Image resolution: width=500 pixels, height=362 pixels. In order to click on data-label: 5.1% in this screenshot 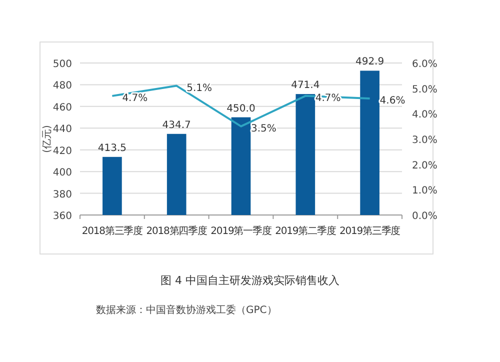, I will do `click(199, 88)`.